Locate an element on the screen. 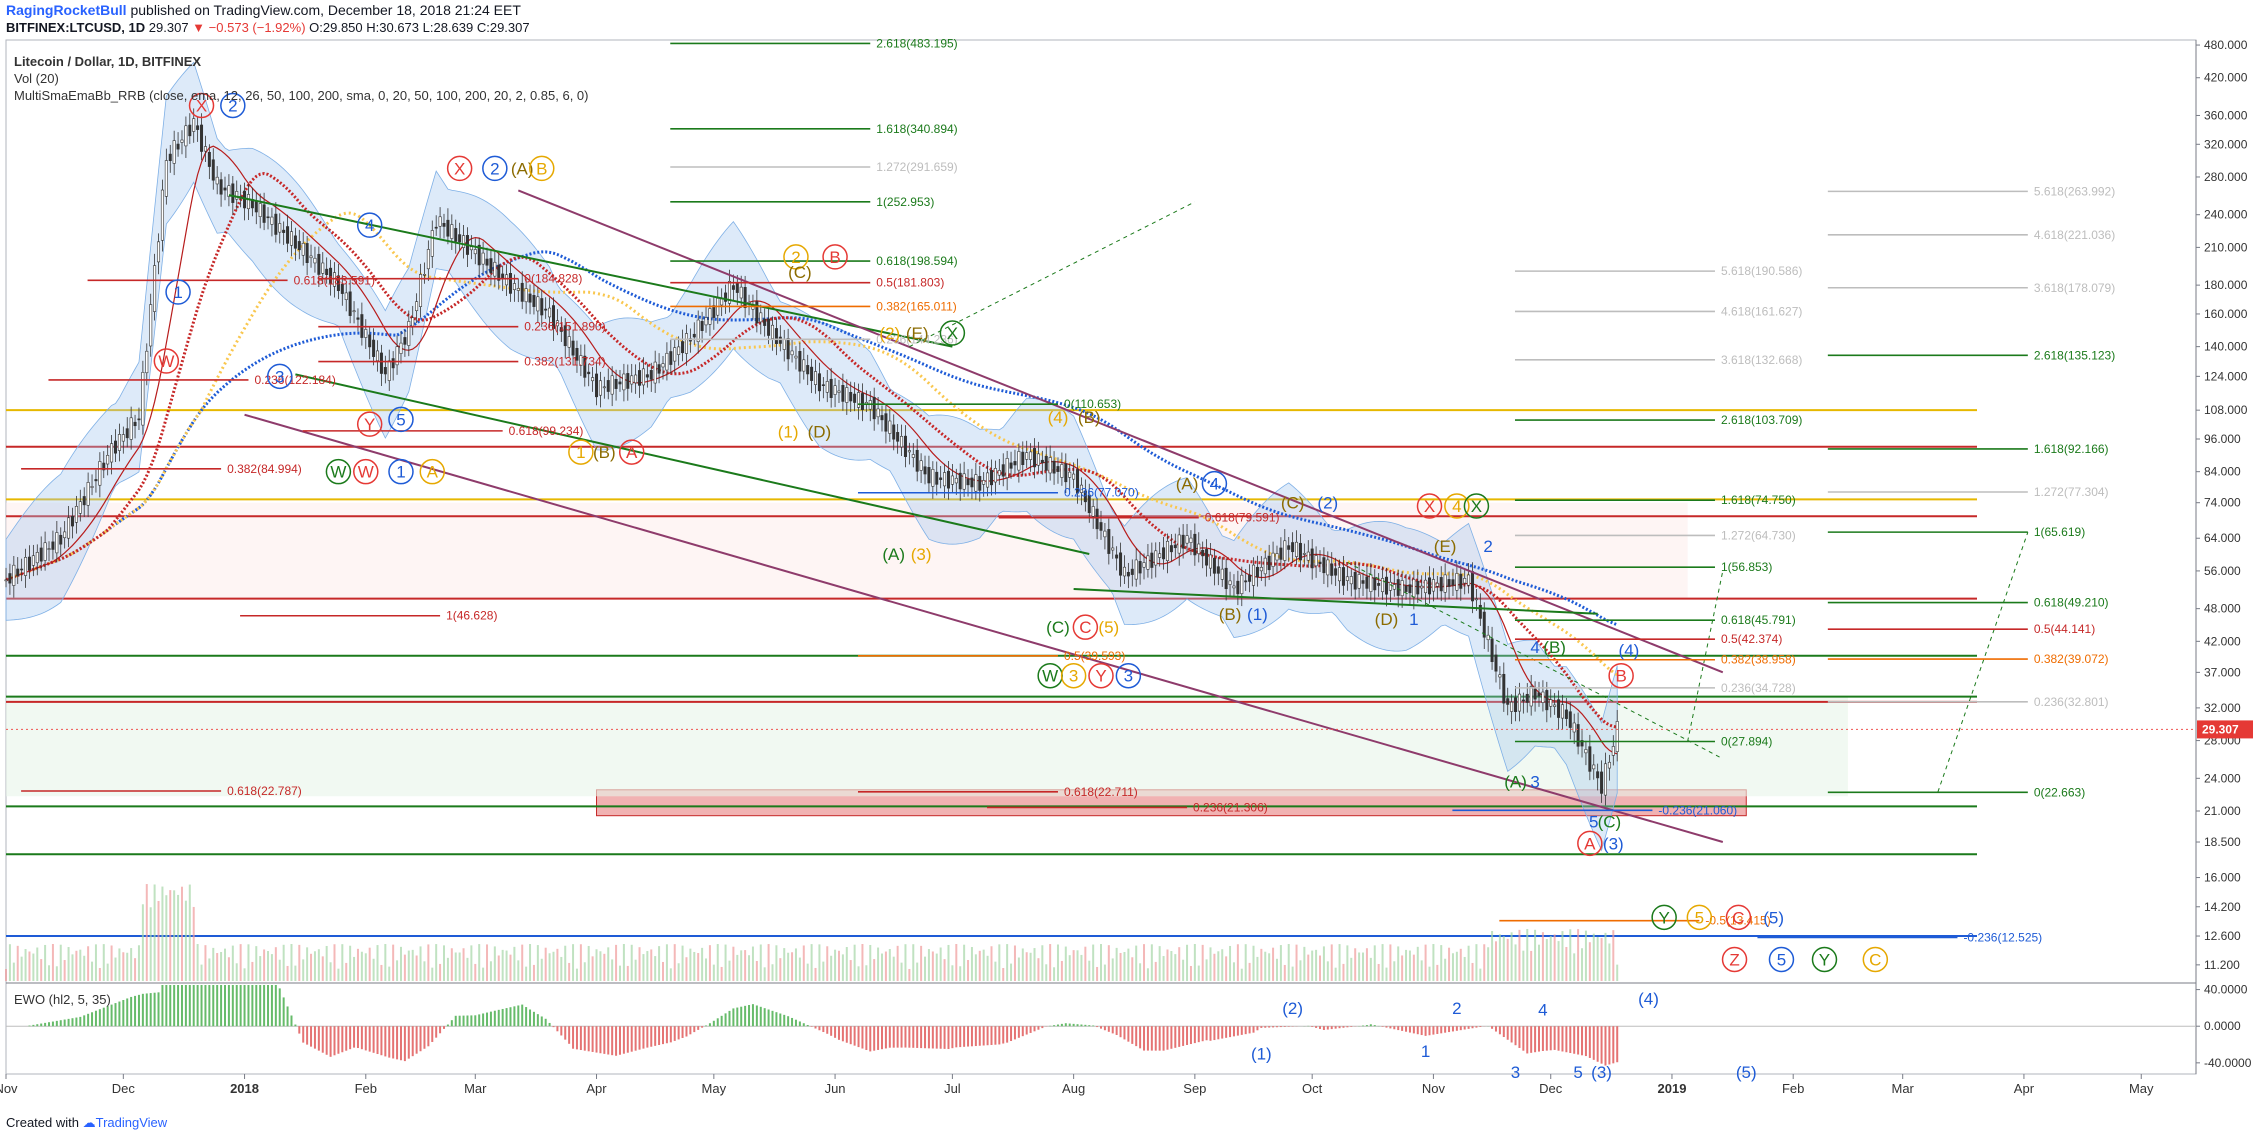 This screenshot has height=1140, width=2255. fib-level-label: 0.618(22.711) is located at coordinates (1101, 792).